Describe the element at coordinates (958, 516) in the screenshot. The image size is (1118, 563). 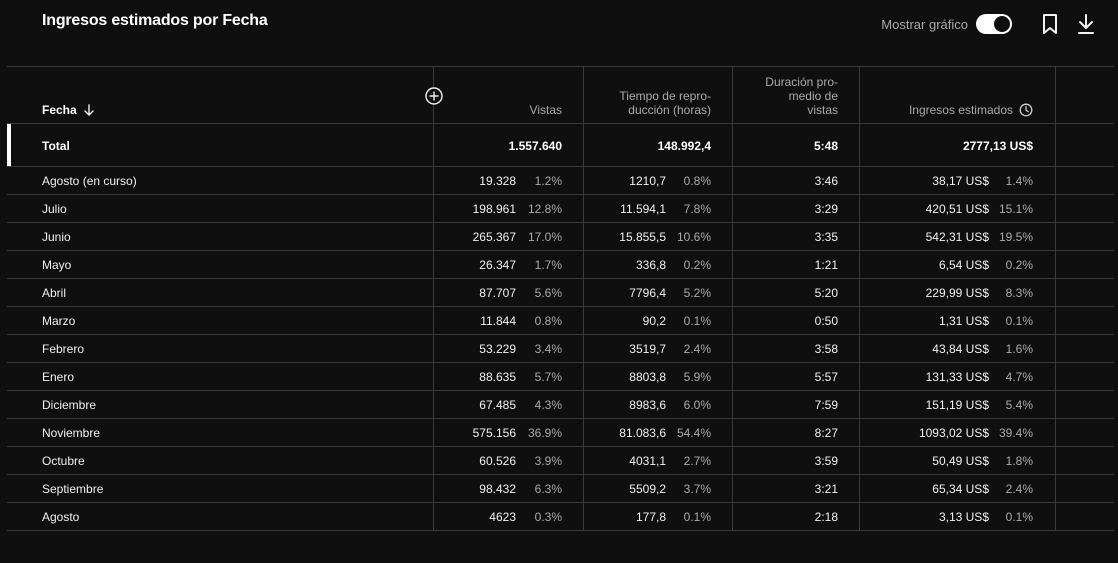
I see `revenue-cell: 3,13 US$ 0.1%` at that location.